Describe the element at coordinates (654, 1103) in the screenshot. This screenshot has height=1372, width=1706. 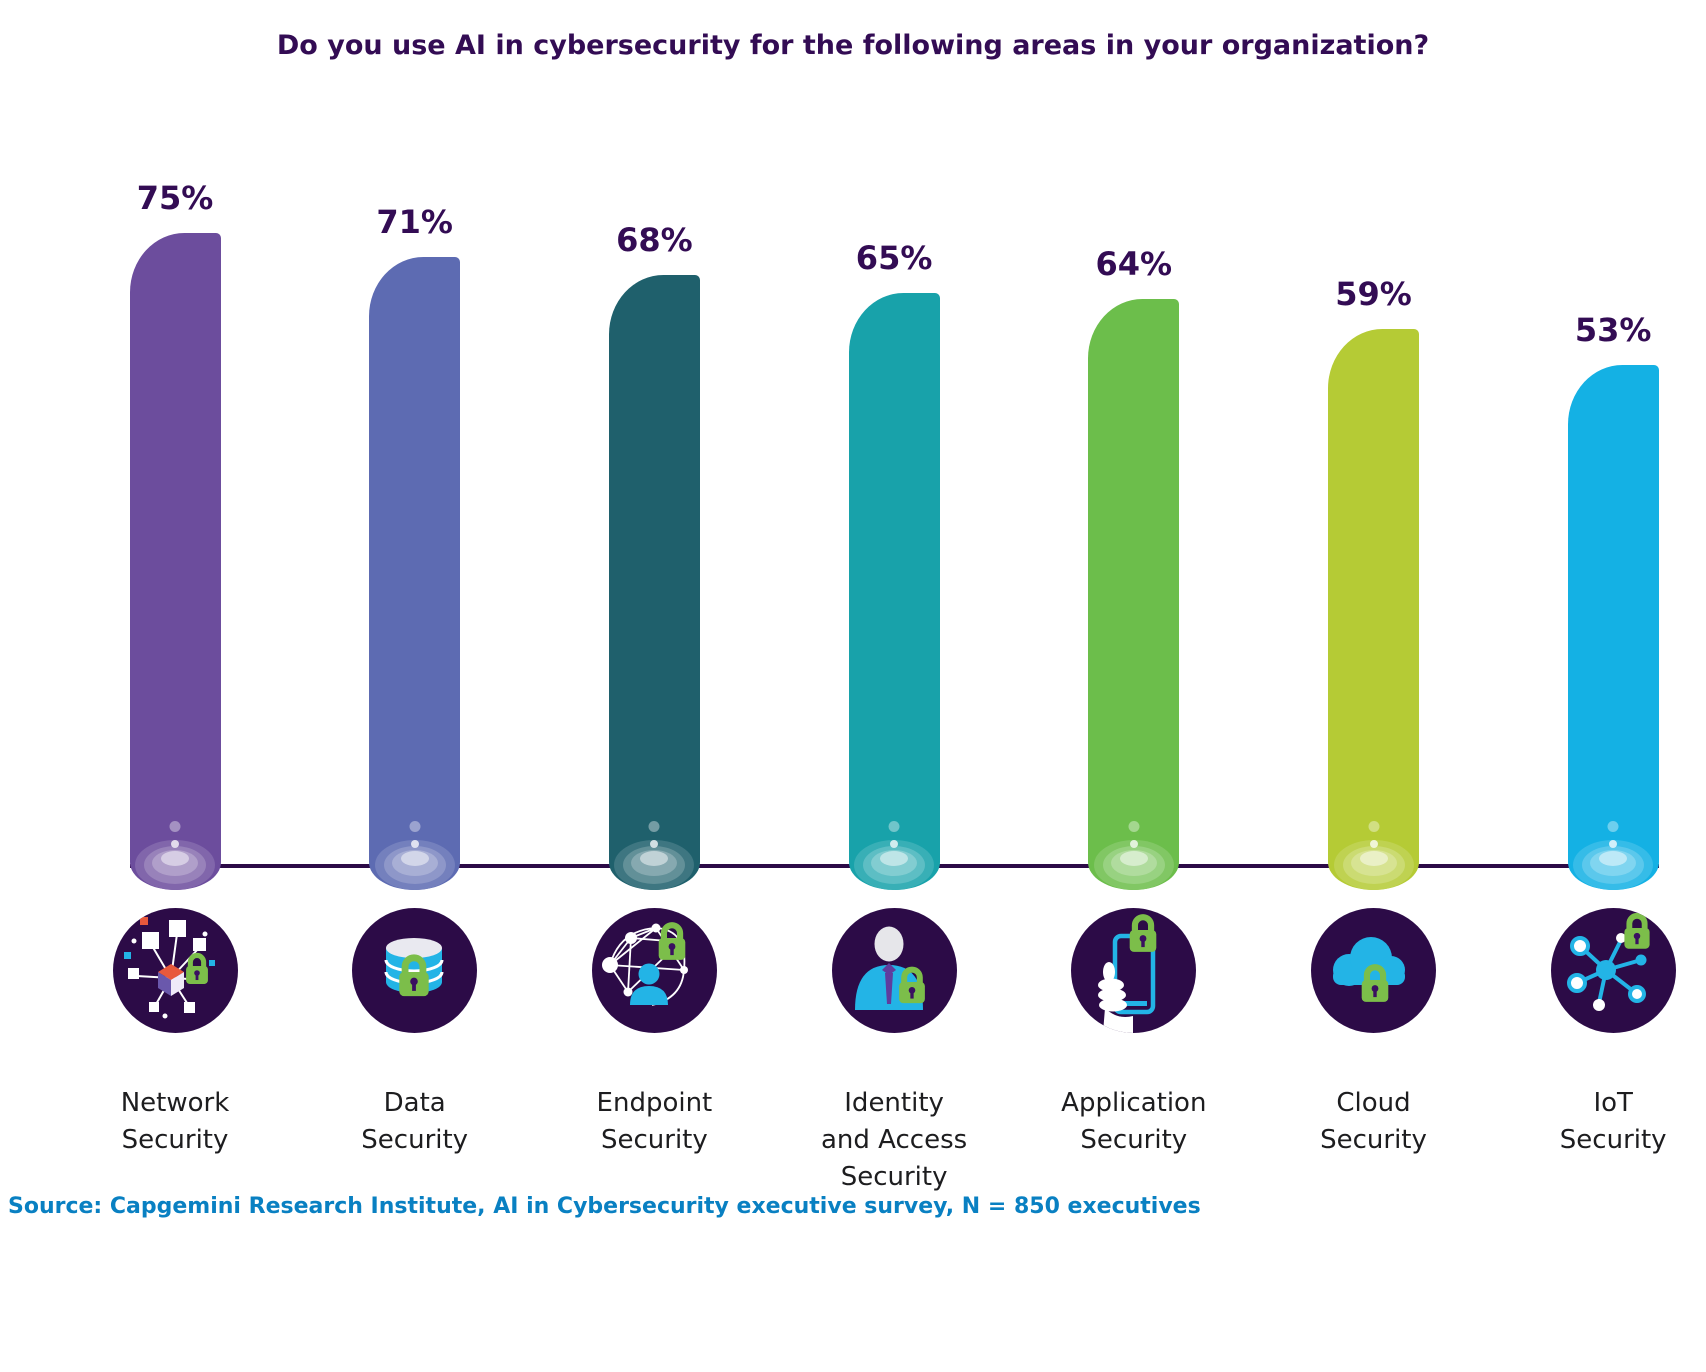
I see `category-label-line: Endpoint` at that location.